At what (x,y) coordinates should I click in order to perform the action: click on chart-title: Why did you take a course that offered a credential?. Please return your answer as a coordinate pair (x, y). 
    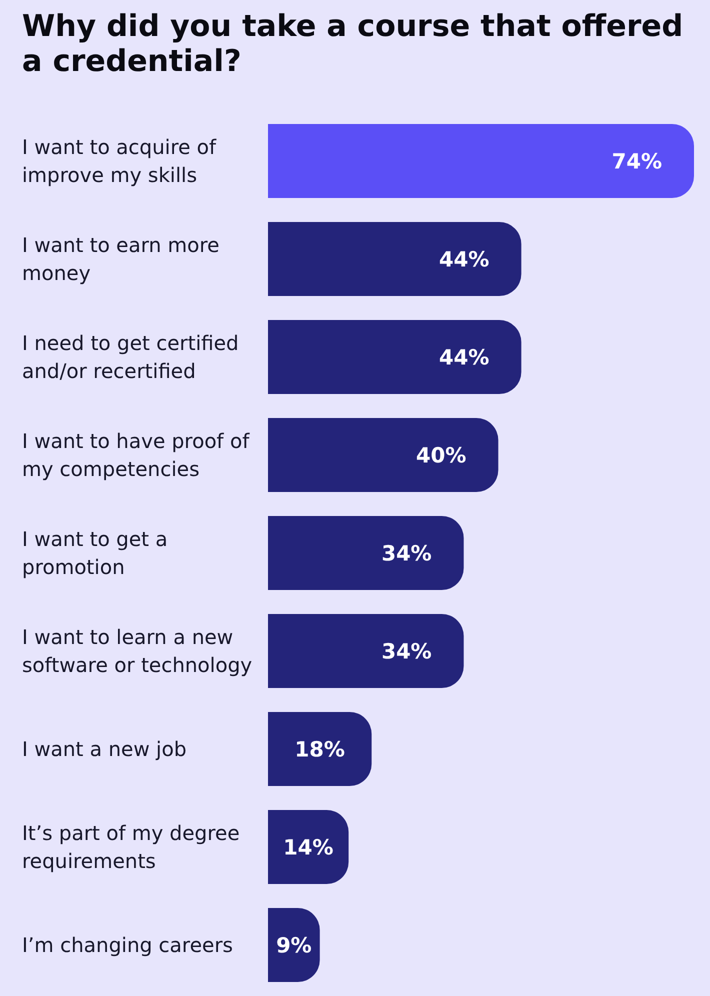
    Looking at the image, I should click on (353, 44).